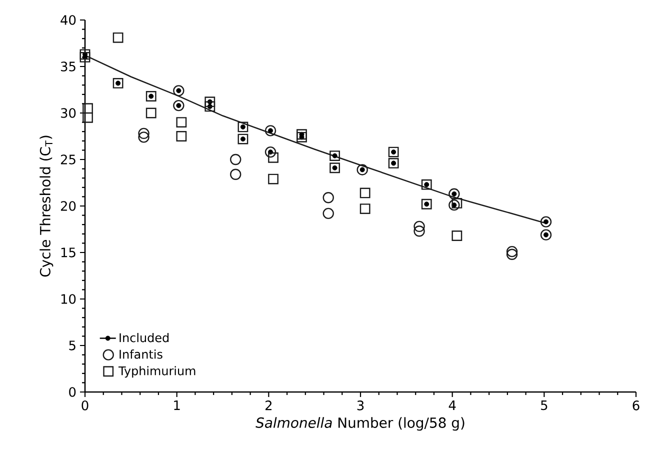  I want to click on x-tick-label: 1, so click(177, 405).